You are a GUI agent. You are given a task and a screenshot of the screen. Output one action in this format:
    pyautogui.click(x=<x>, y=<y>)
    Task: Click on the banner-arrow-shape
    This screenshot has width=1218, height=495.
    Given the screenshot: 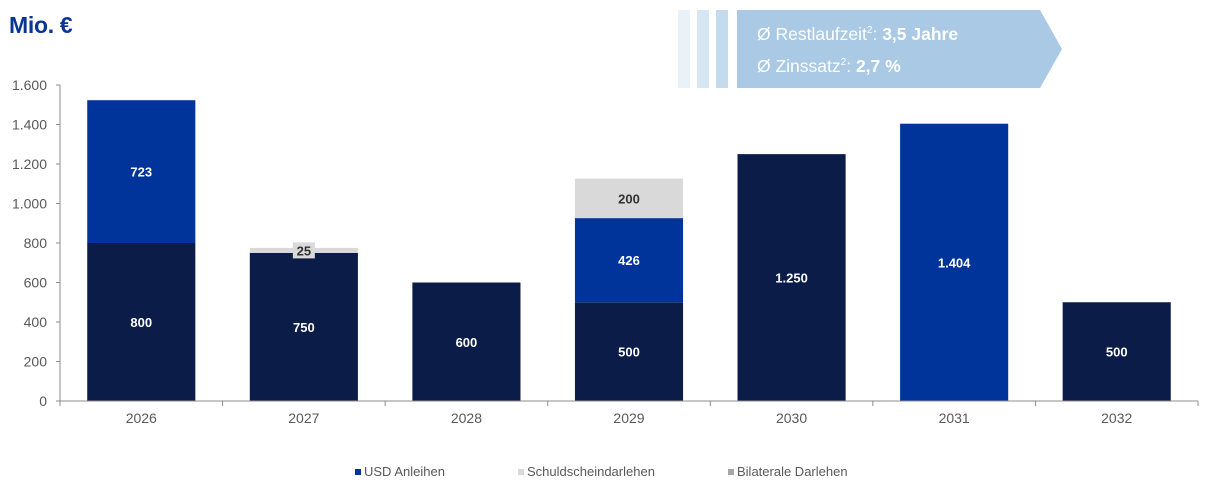 What is the action you would take?
    pyautogui.click(x=899, y=49)
    